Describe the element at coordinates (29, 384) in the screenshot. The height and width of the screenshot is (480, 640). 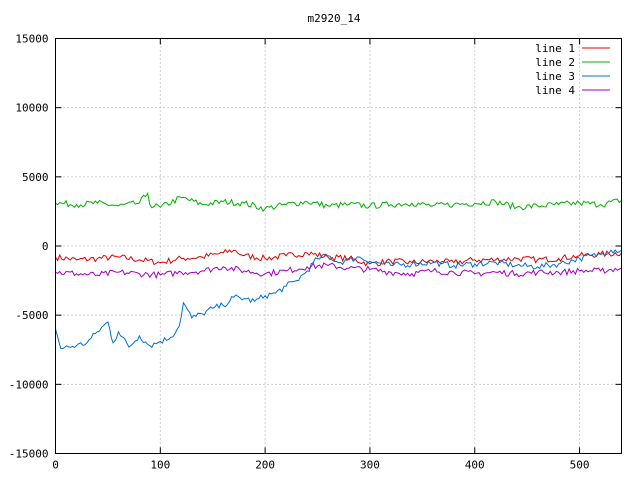
I see `y-tick-label: -10000` at that location.